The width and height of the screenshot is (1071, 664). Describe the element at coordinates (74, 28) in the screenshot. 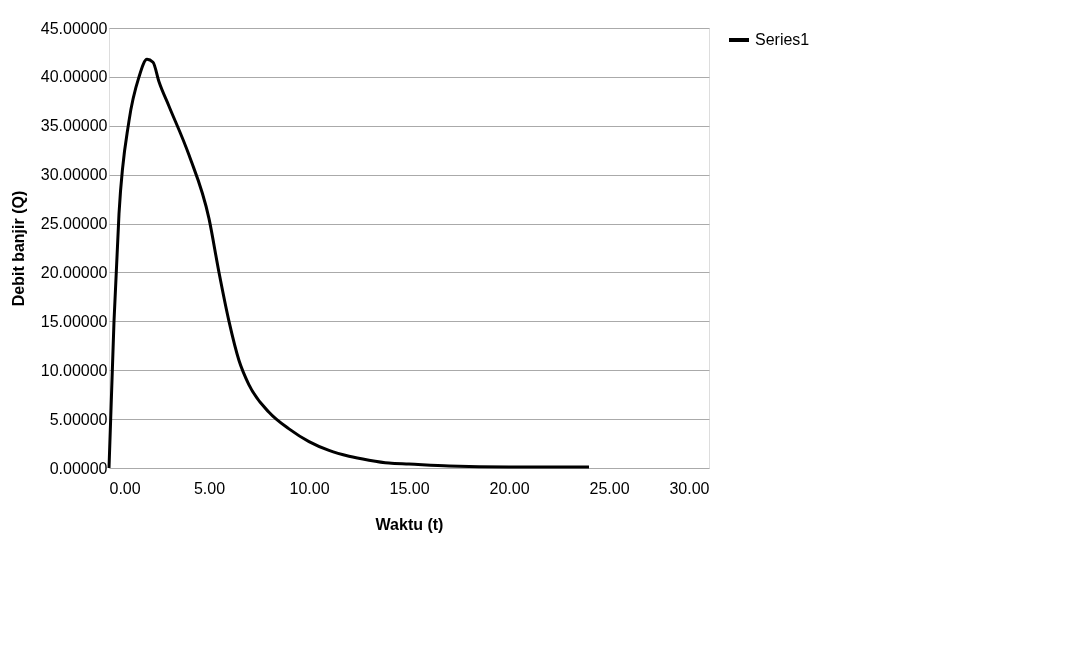

I see `y-tick-label: 45.00000` at that location.